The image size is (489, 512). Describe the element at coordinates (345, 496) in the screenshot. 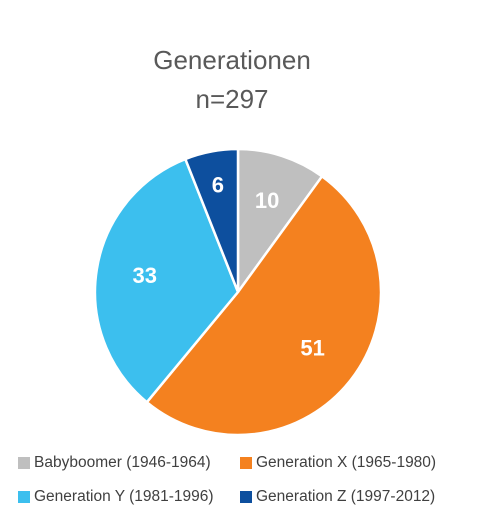

I see `legend-label: Generation Z (1997-2012)` at that location.